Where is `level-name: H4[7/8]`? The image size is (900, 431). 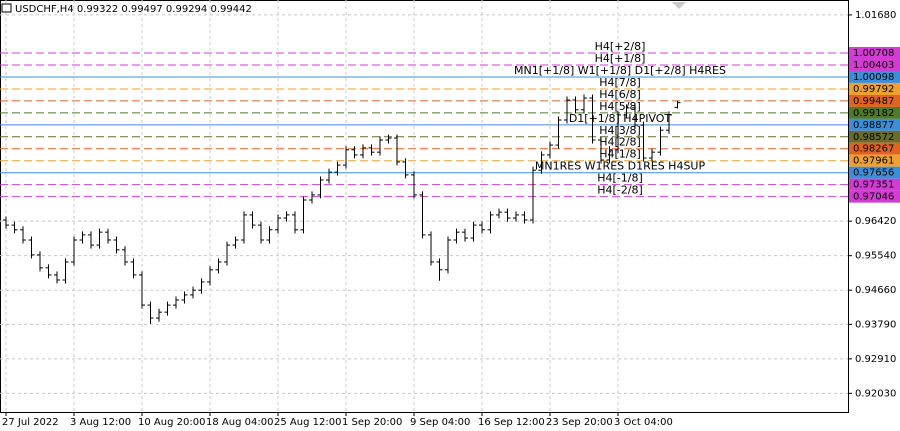
level-name: H4[7/8] is located at coordinates (620, 82).